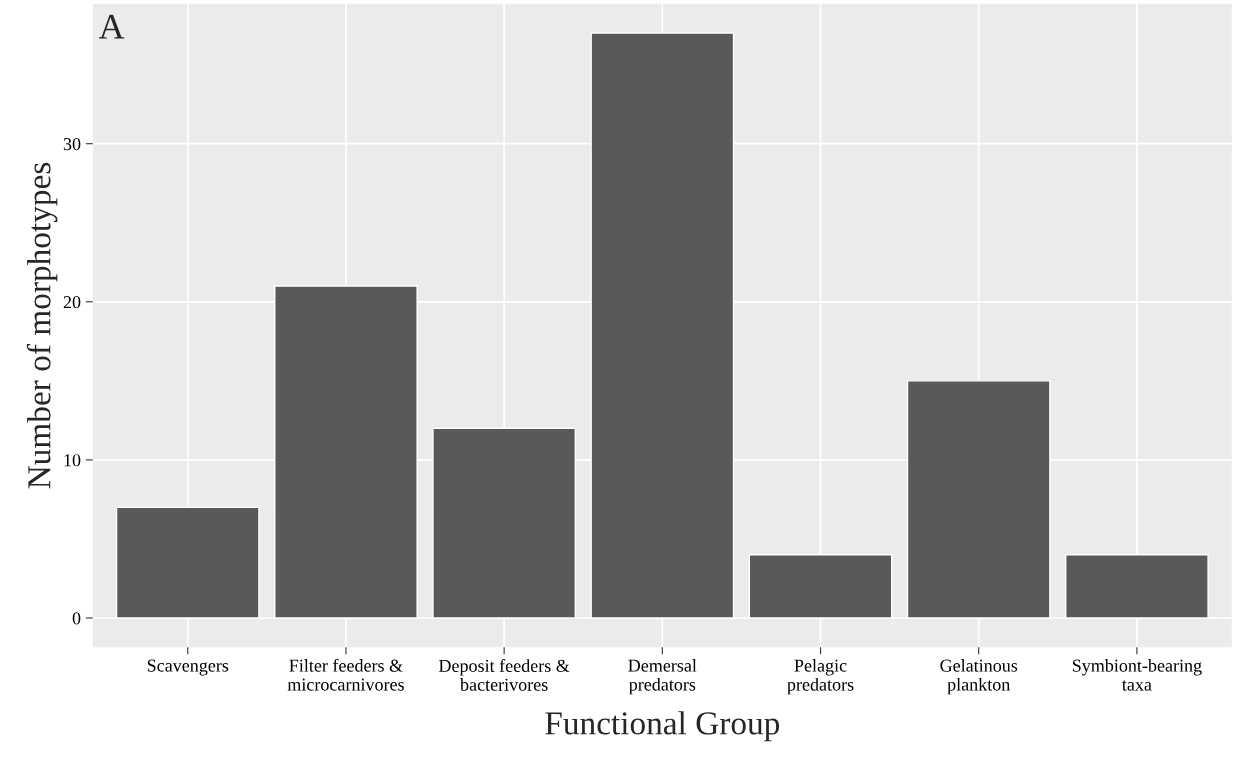  I want to click on x-tick-label: Filter feeders & microcarnivores, so click(345, 674).